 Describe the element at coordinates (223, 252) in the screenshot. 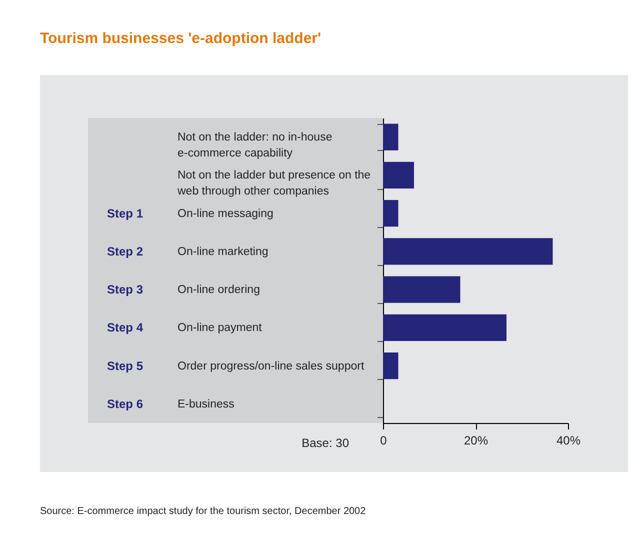

I see `y-tick-label: On-line marketing` at that location.